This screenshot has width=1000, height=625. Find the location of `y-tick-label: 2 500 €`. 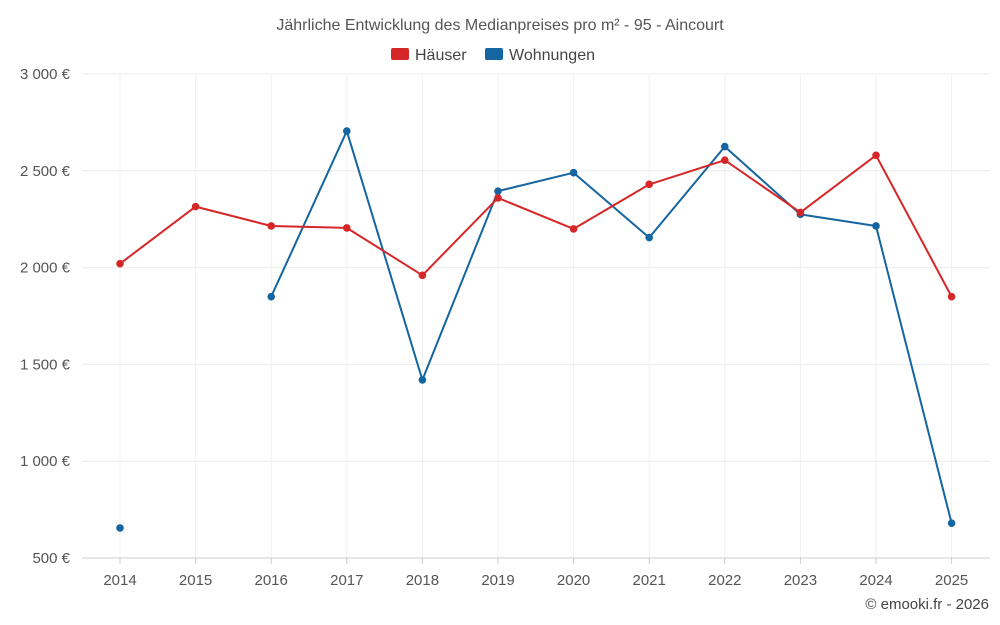

y-tick-label: 2 500 € is located at coordinates (45, 171).